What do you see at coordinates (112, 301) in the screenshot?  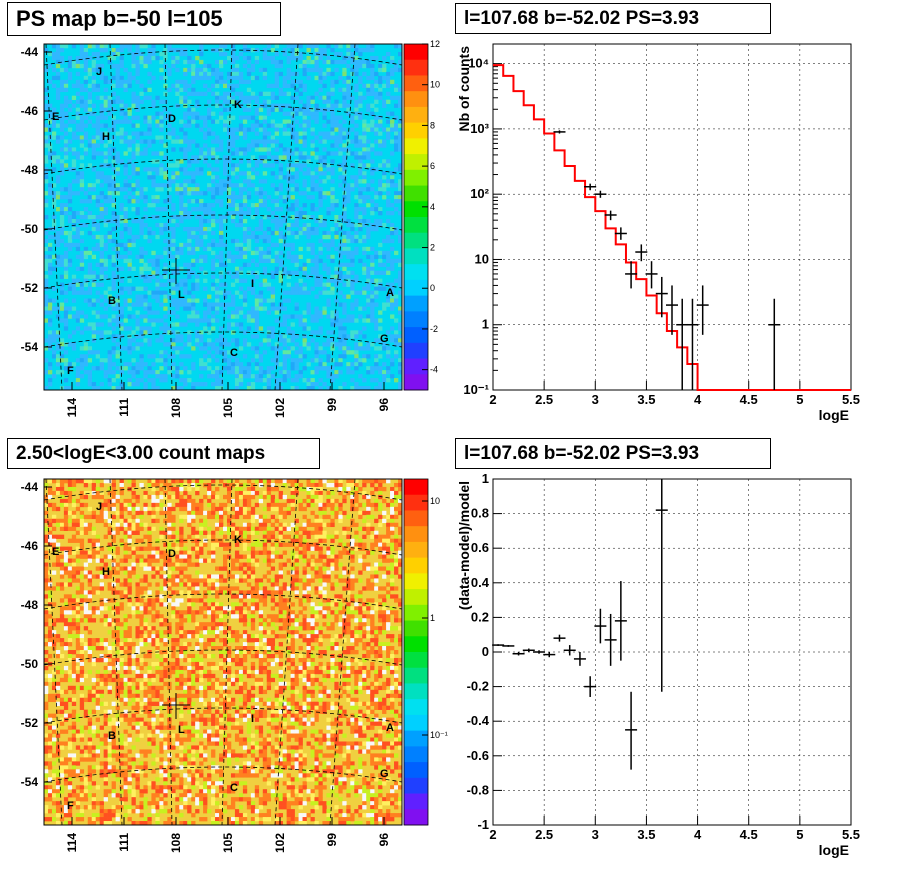 I see `source-label: B` at bounding box center [112, 301].